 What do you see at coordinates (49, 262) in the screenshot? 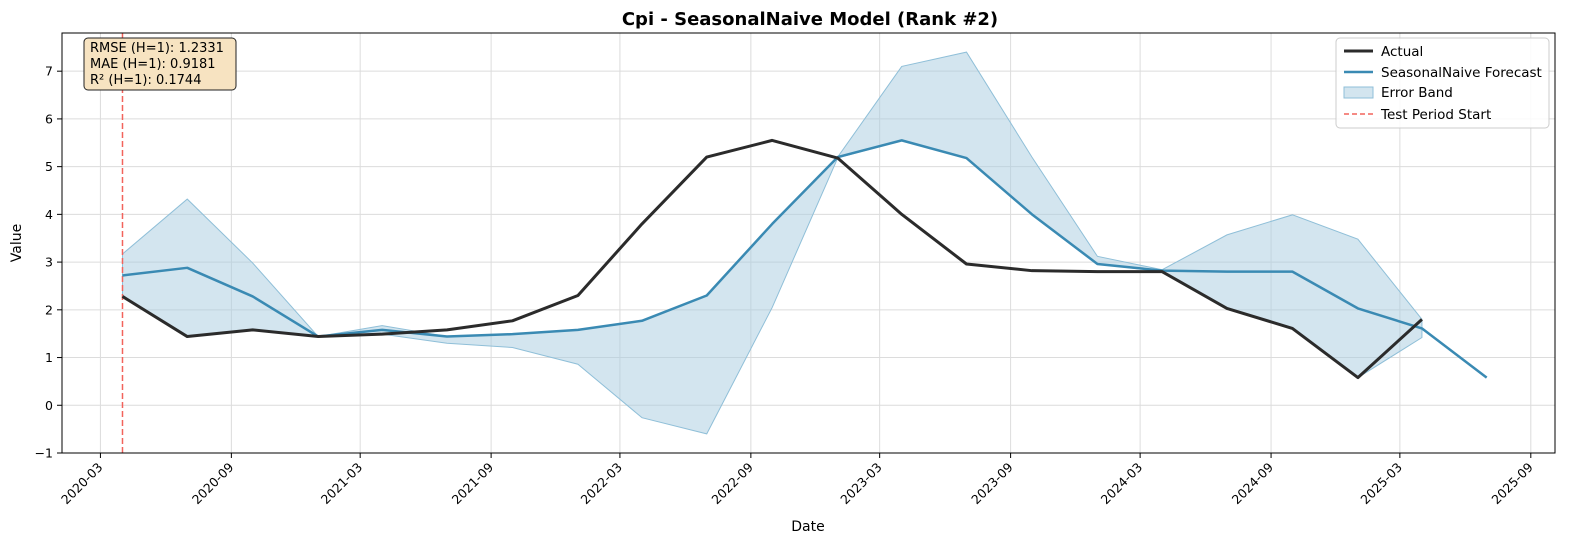
I see `y-tick-label: 3` at bounding box center [49, 262].